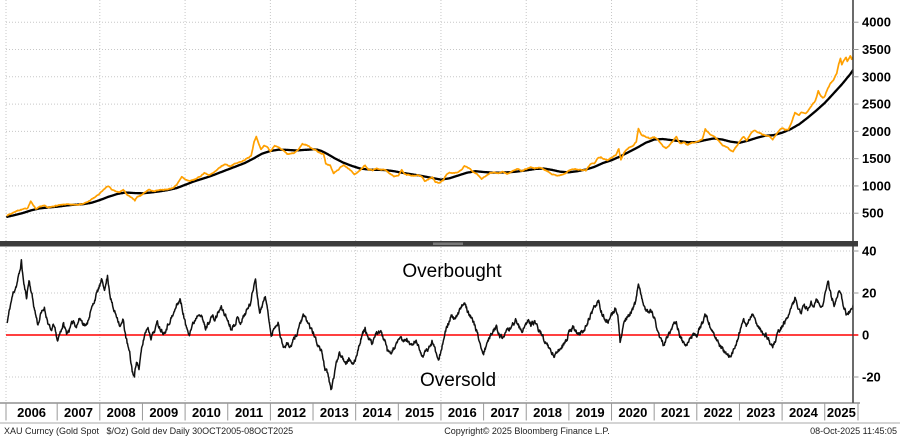  What do you see at coordinates (291, 412) in the screenshot?
I see `year-label-2012: 2012` at bounding box center [291, 412].